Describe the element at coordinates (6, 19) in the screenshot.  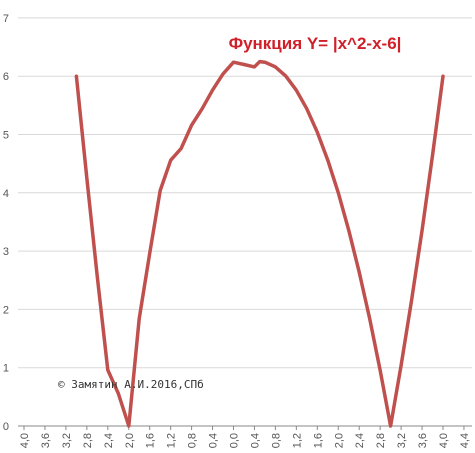
I see `y-tick-label: 7` at that location.